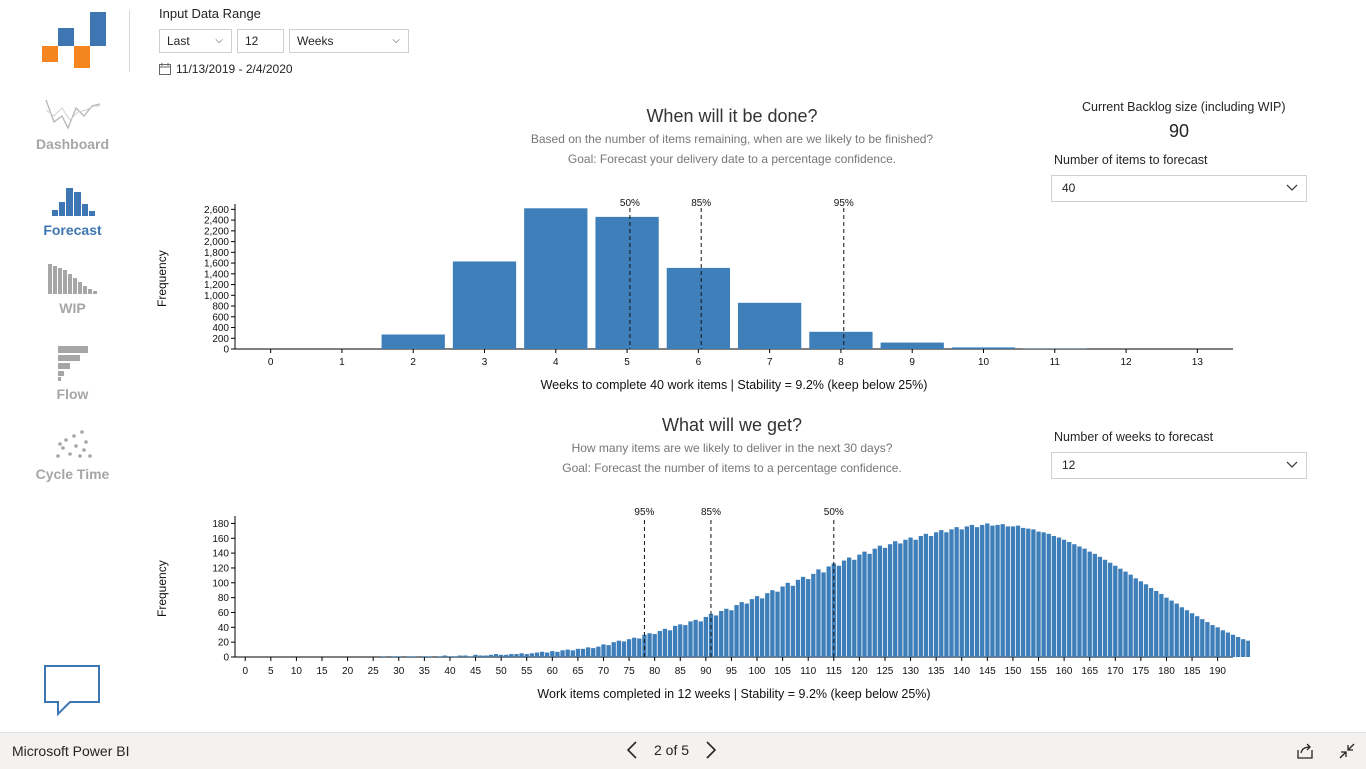  What do you see at coordinates (72, 144) in the screenshot?
I see `nav-label-dashboard: Dashboard` at bounding box center [72, 144].